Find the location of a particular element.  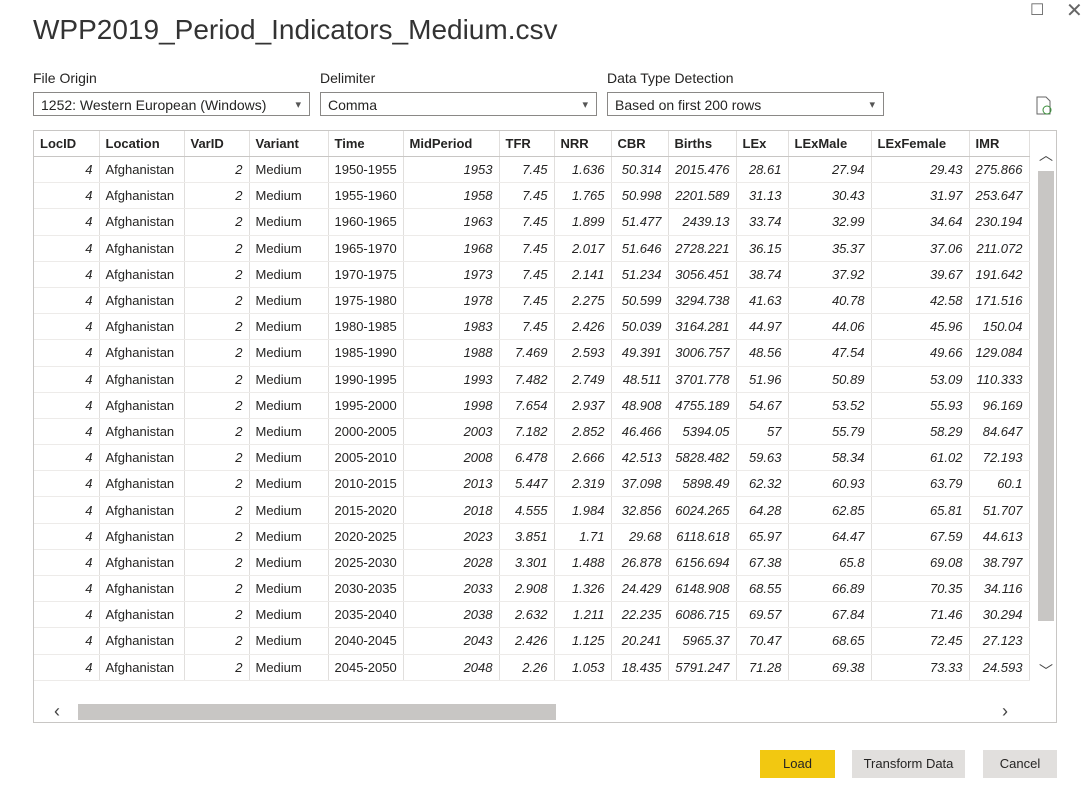

cell: 2008 is located at coordinates (451, 458).